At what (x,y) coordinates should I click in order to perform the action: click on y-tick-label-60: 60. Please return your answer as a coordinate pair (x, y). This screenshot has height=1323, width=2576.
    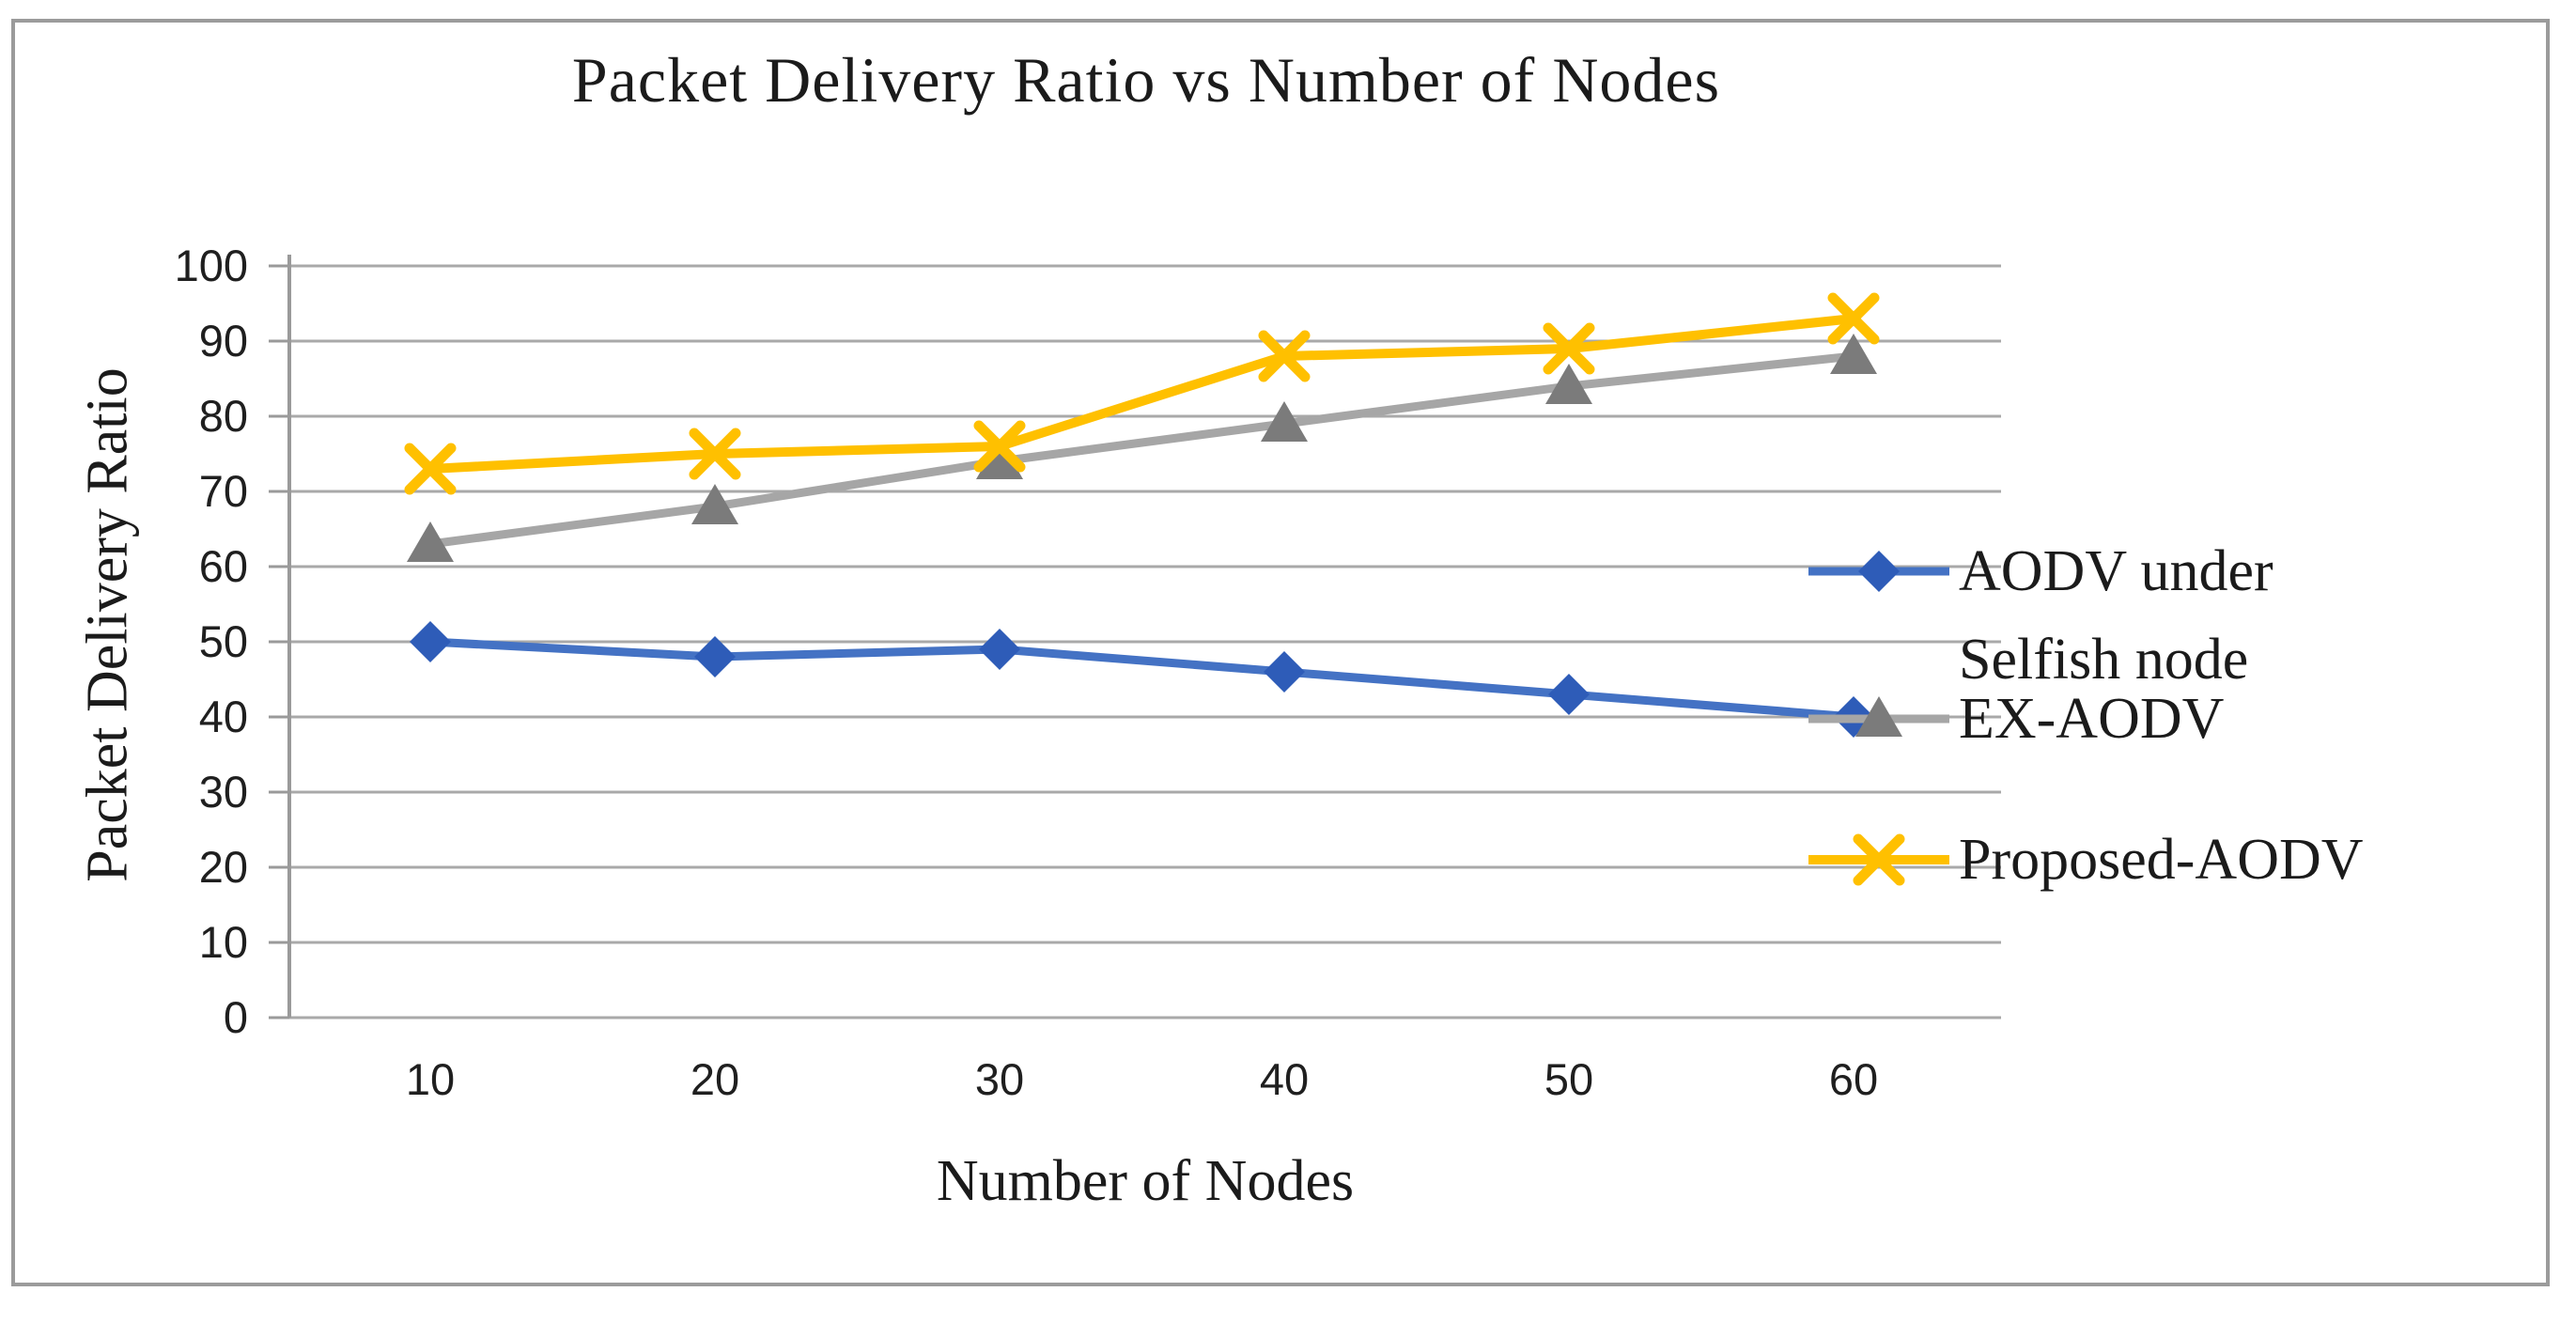
    Looking at the image, I should click on (224, 566).